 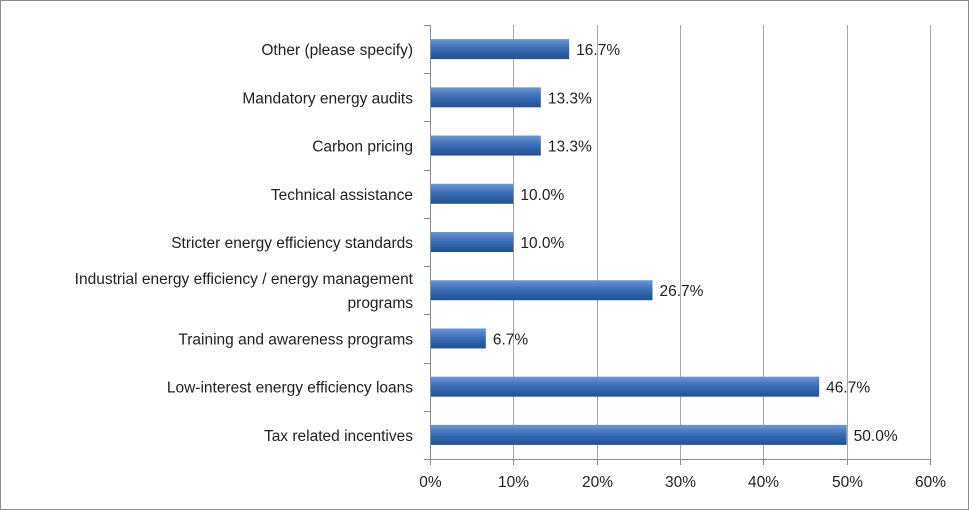 I want to click on category-label: Carbon pricing, so click(x=362, y=147).